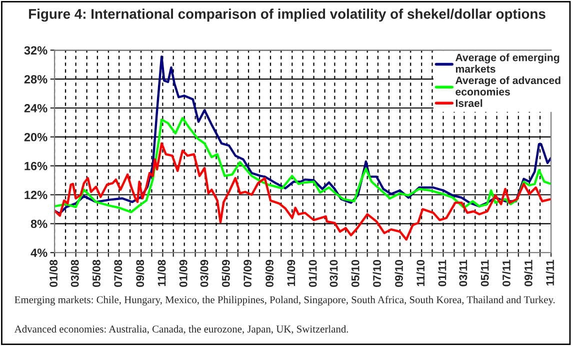 Image resolution: width=574 pixels, height=346 pixels. Describe the element at coordinates (469, 103) in the screenshot. I see `legend-label: Israel` at that location.